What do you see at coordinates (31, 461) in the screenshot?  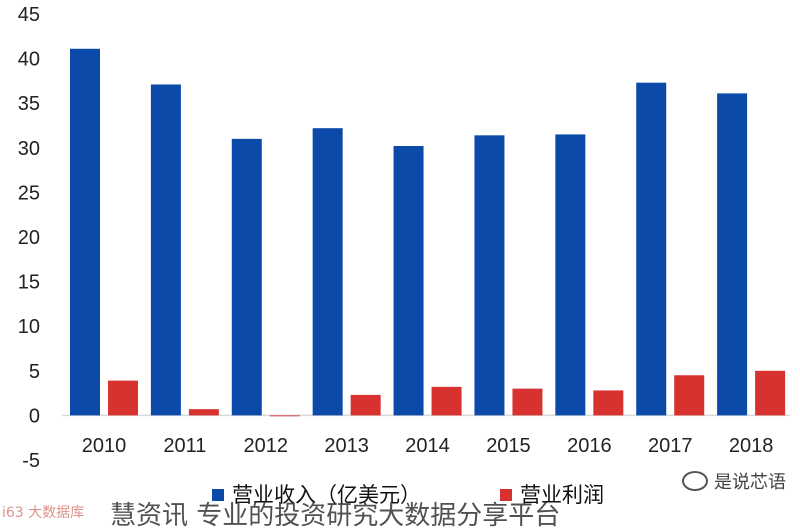 I see `y-tick-label: -5` at bounding box center [31, 461].